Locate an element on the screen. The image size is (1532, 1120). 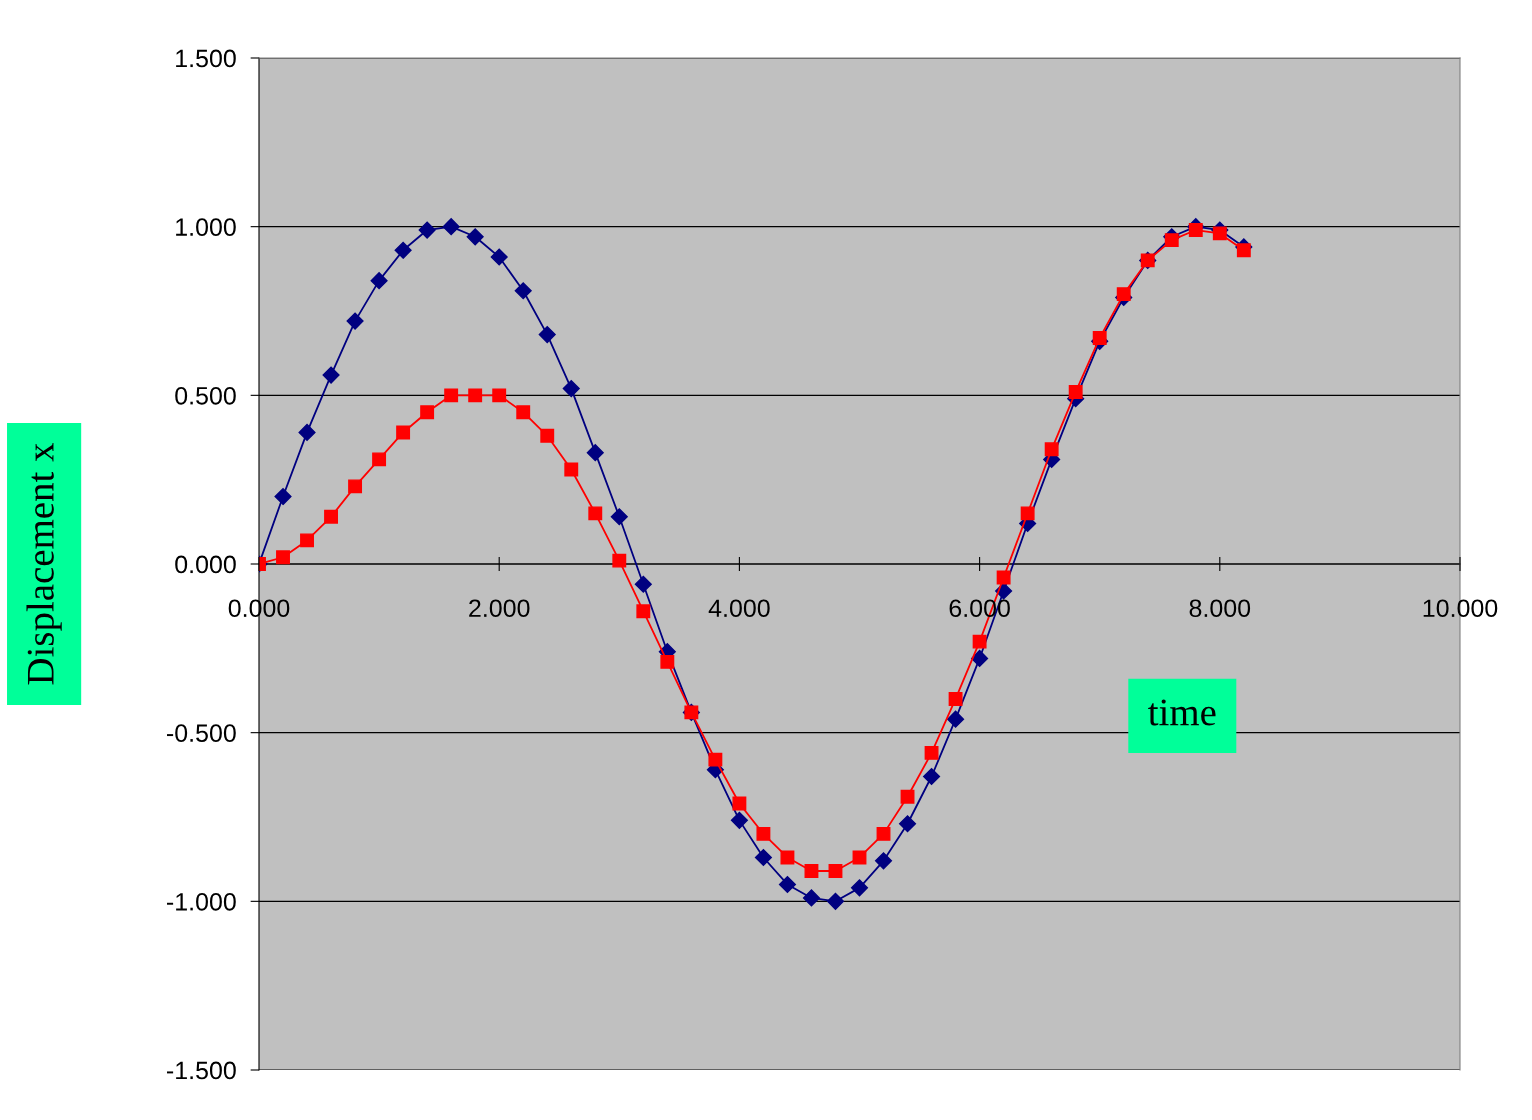
y-tick-label: 1.500 is located at coordinates (206, 58).